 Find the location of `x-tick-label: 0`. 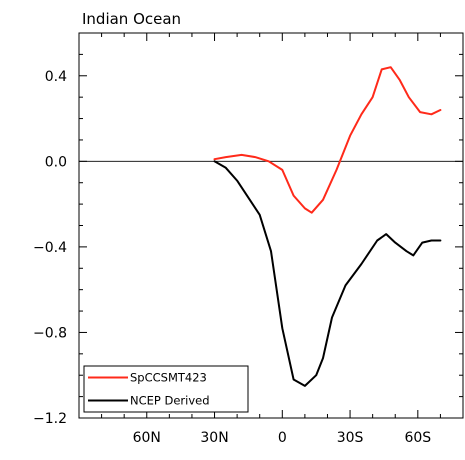

x-tick-label: 0 is located at coordinates (282, 438).